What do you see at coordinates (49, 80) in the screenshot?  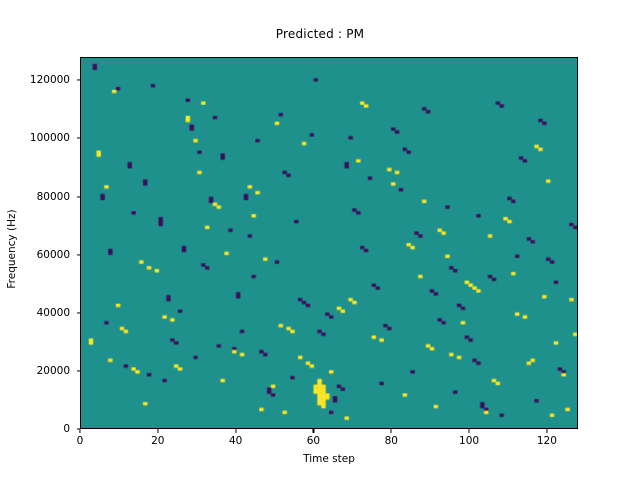 I see `y-tick-label: 120000` at bounding box center [49, 80].